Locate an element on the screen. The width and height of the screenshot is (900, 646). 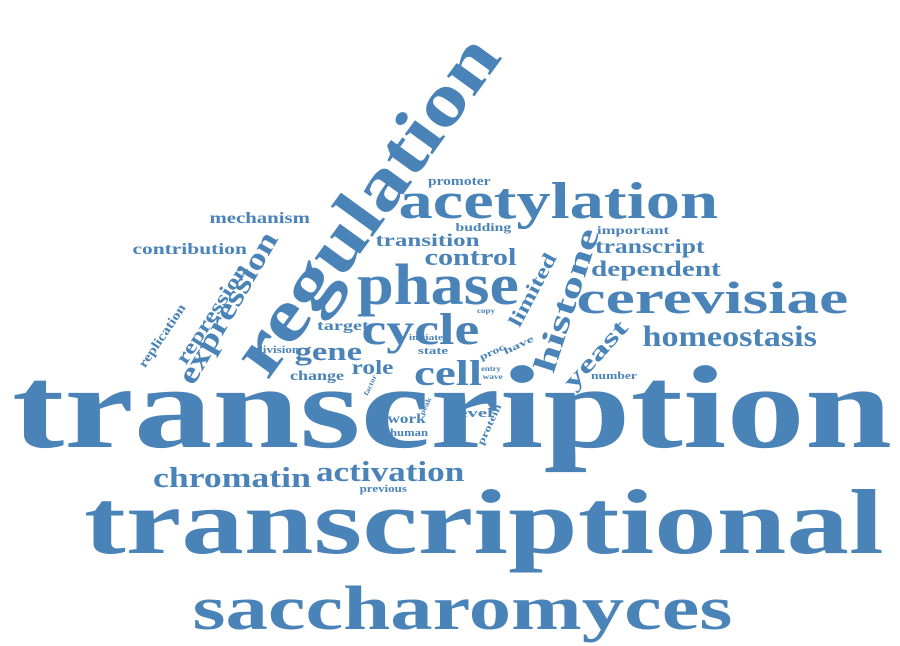
word-transition: transition is located at coordinates (427, 240).